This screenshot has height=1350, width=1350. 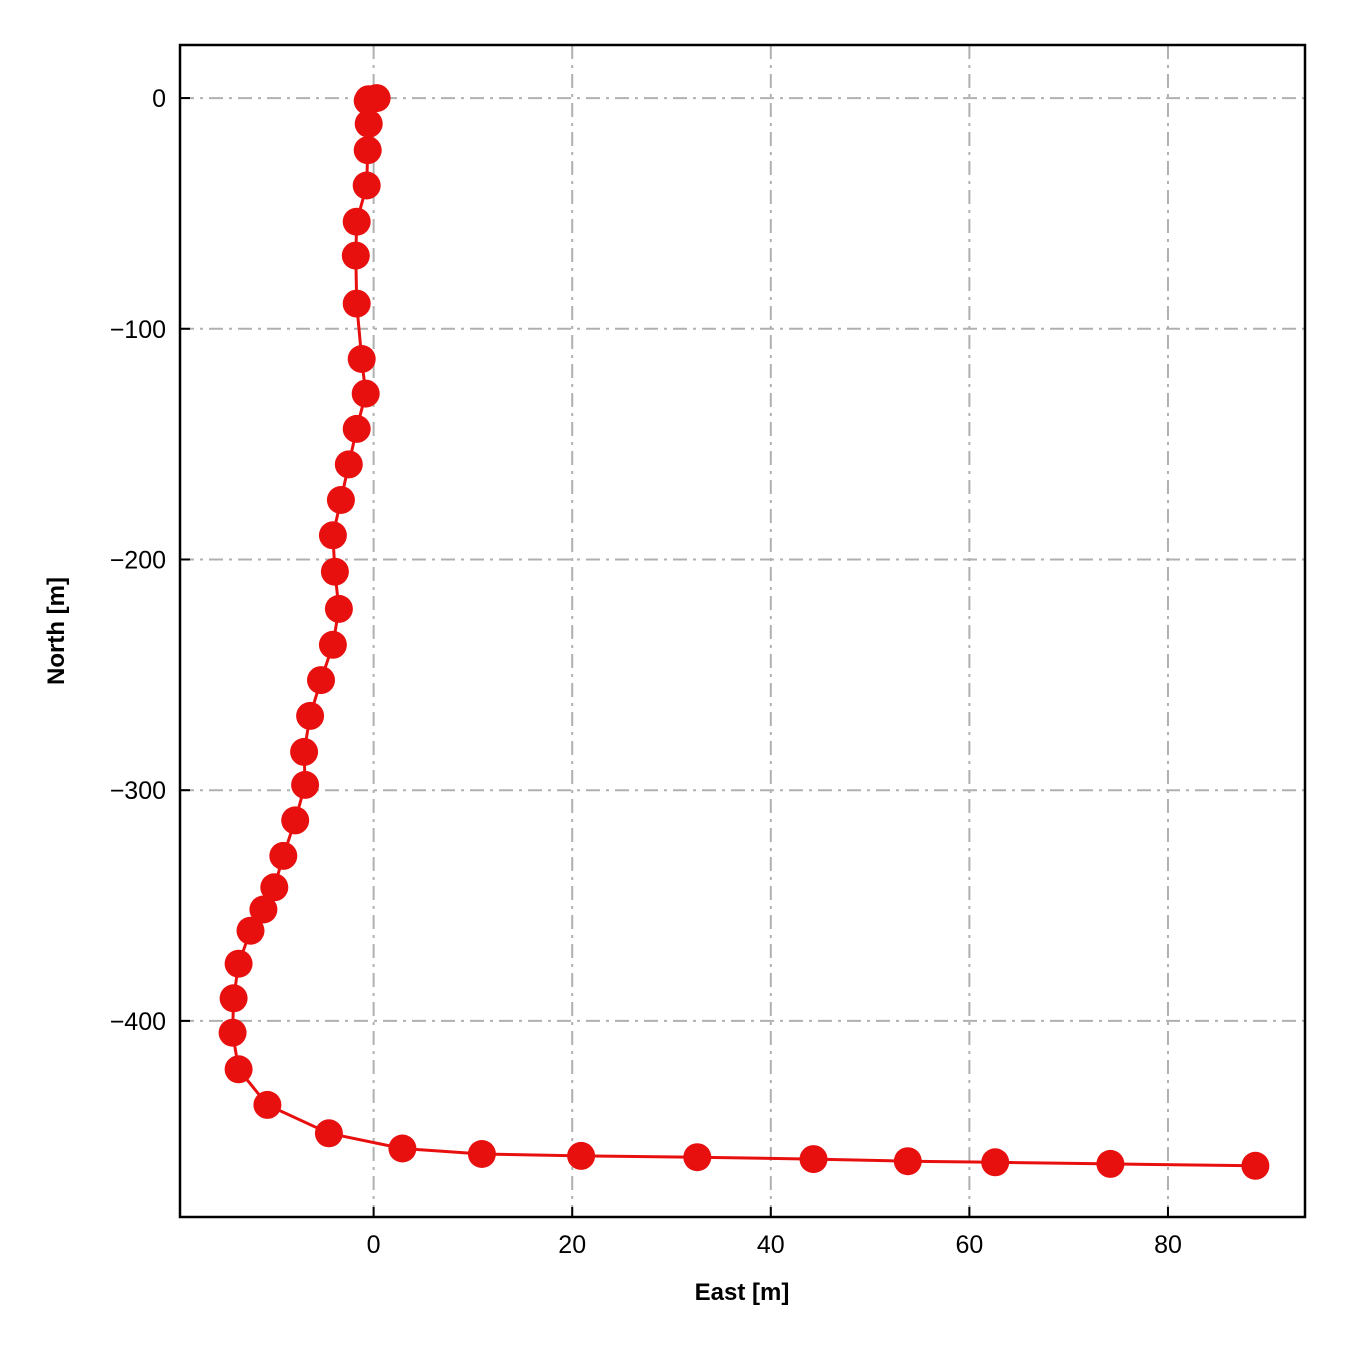 What do you see at coordinates (742, 1292) in the screenshot?
I see `x-axis-label: East [m]` at bounding box center [742, 1292].